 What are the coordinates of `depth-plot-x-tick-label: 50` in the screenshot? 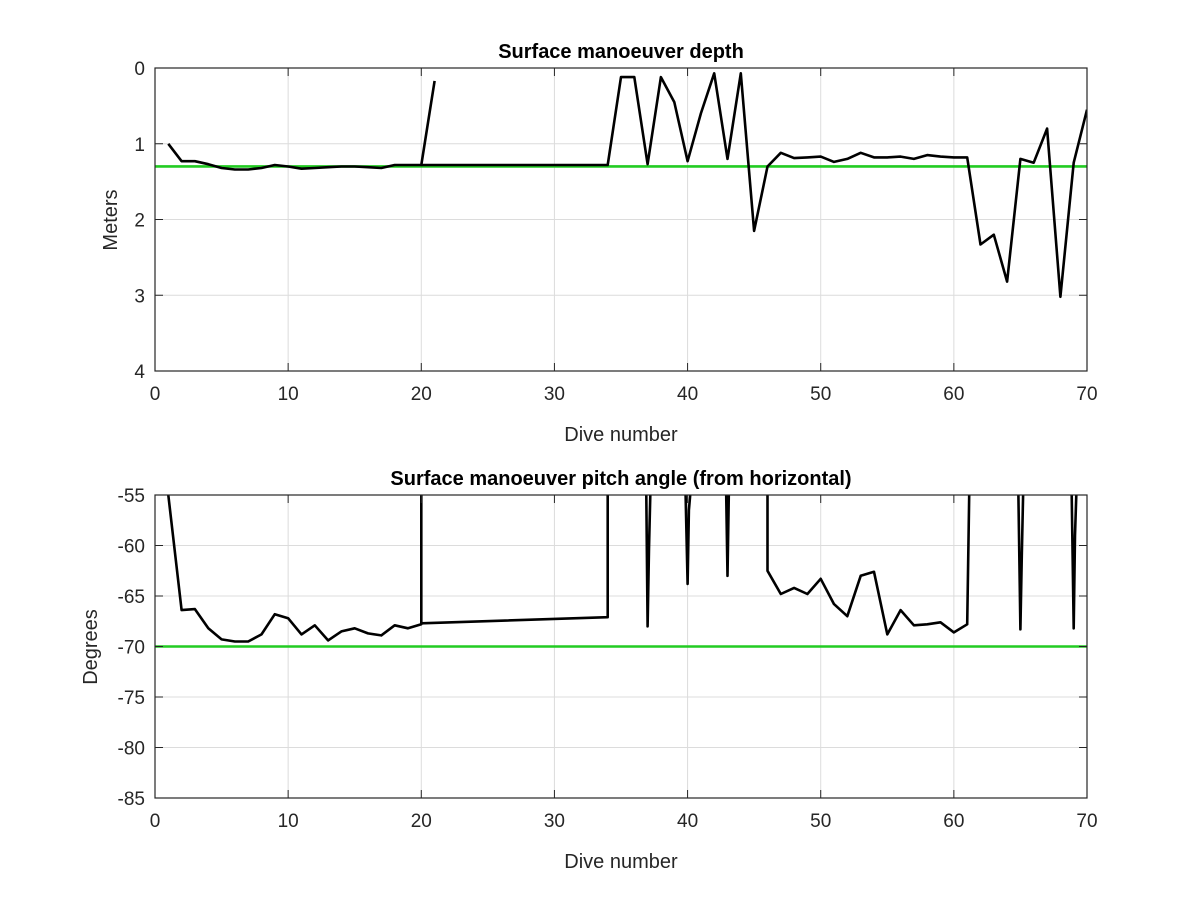 It's located at (820, 394).